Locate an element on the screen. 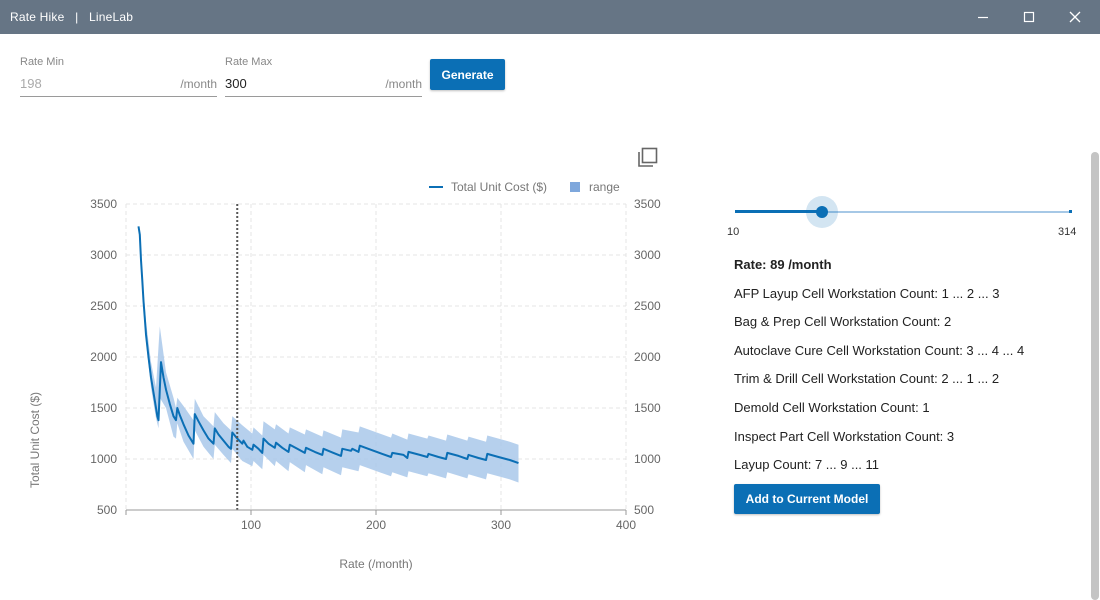 The width and height of the screenshot is (1100, 600). x-tick-label: 300 is located at coordinates (501, 525).